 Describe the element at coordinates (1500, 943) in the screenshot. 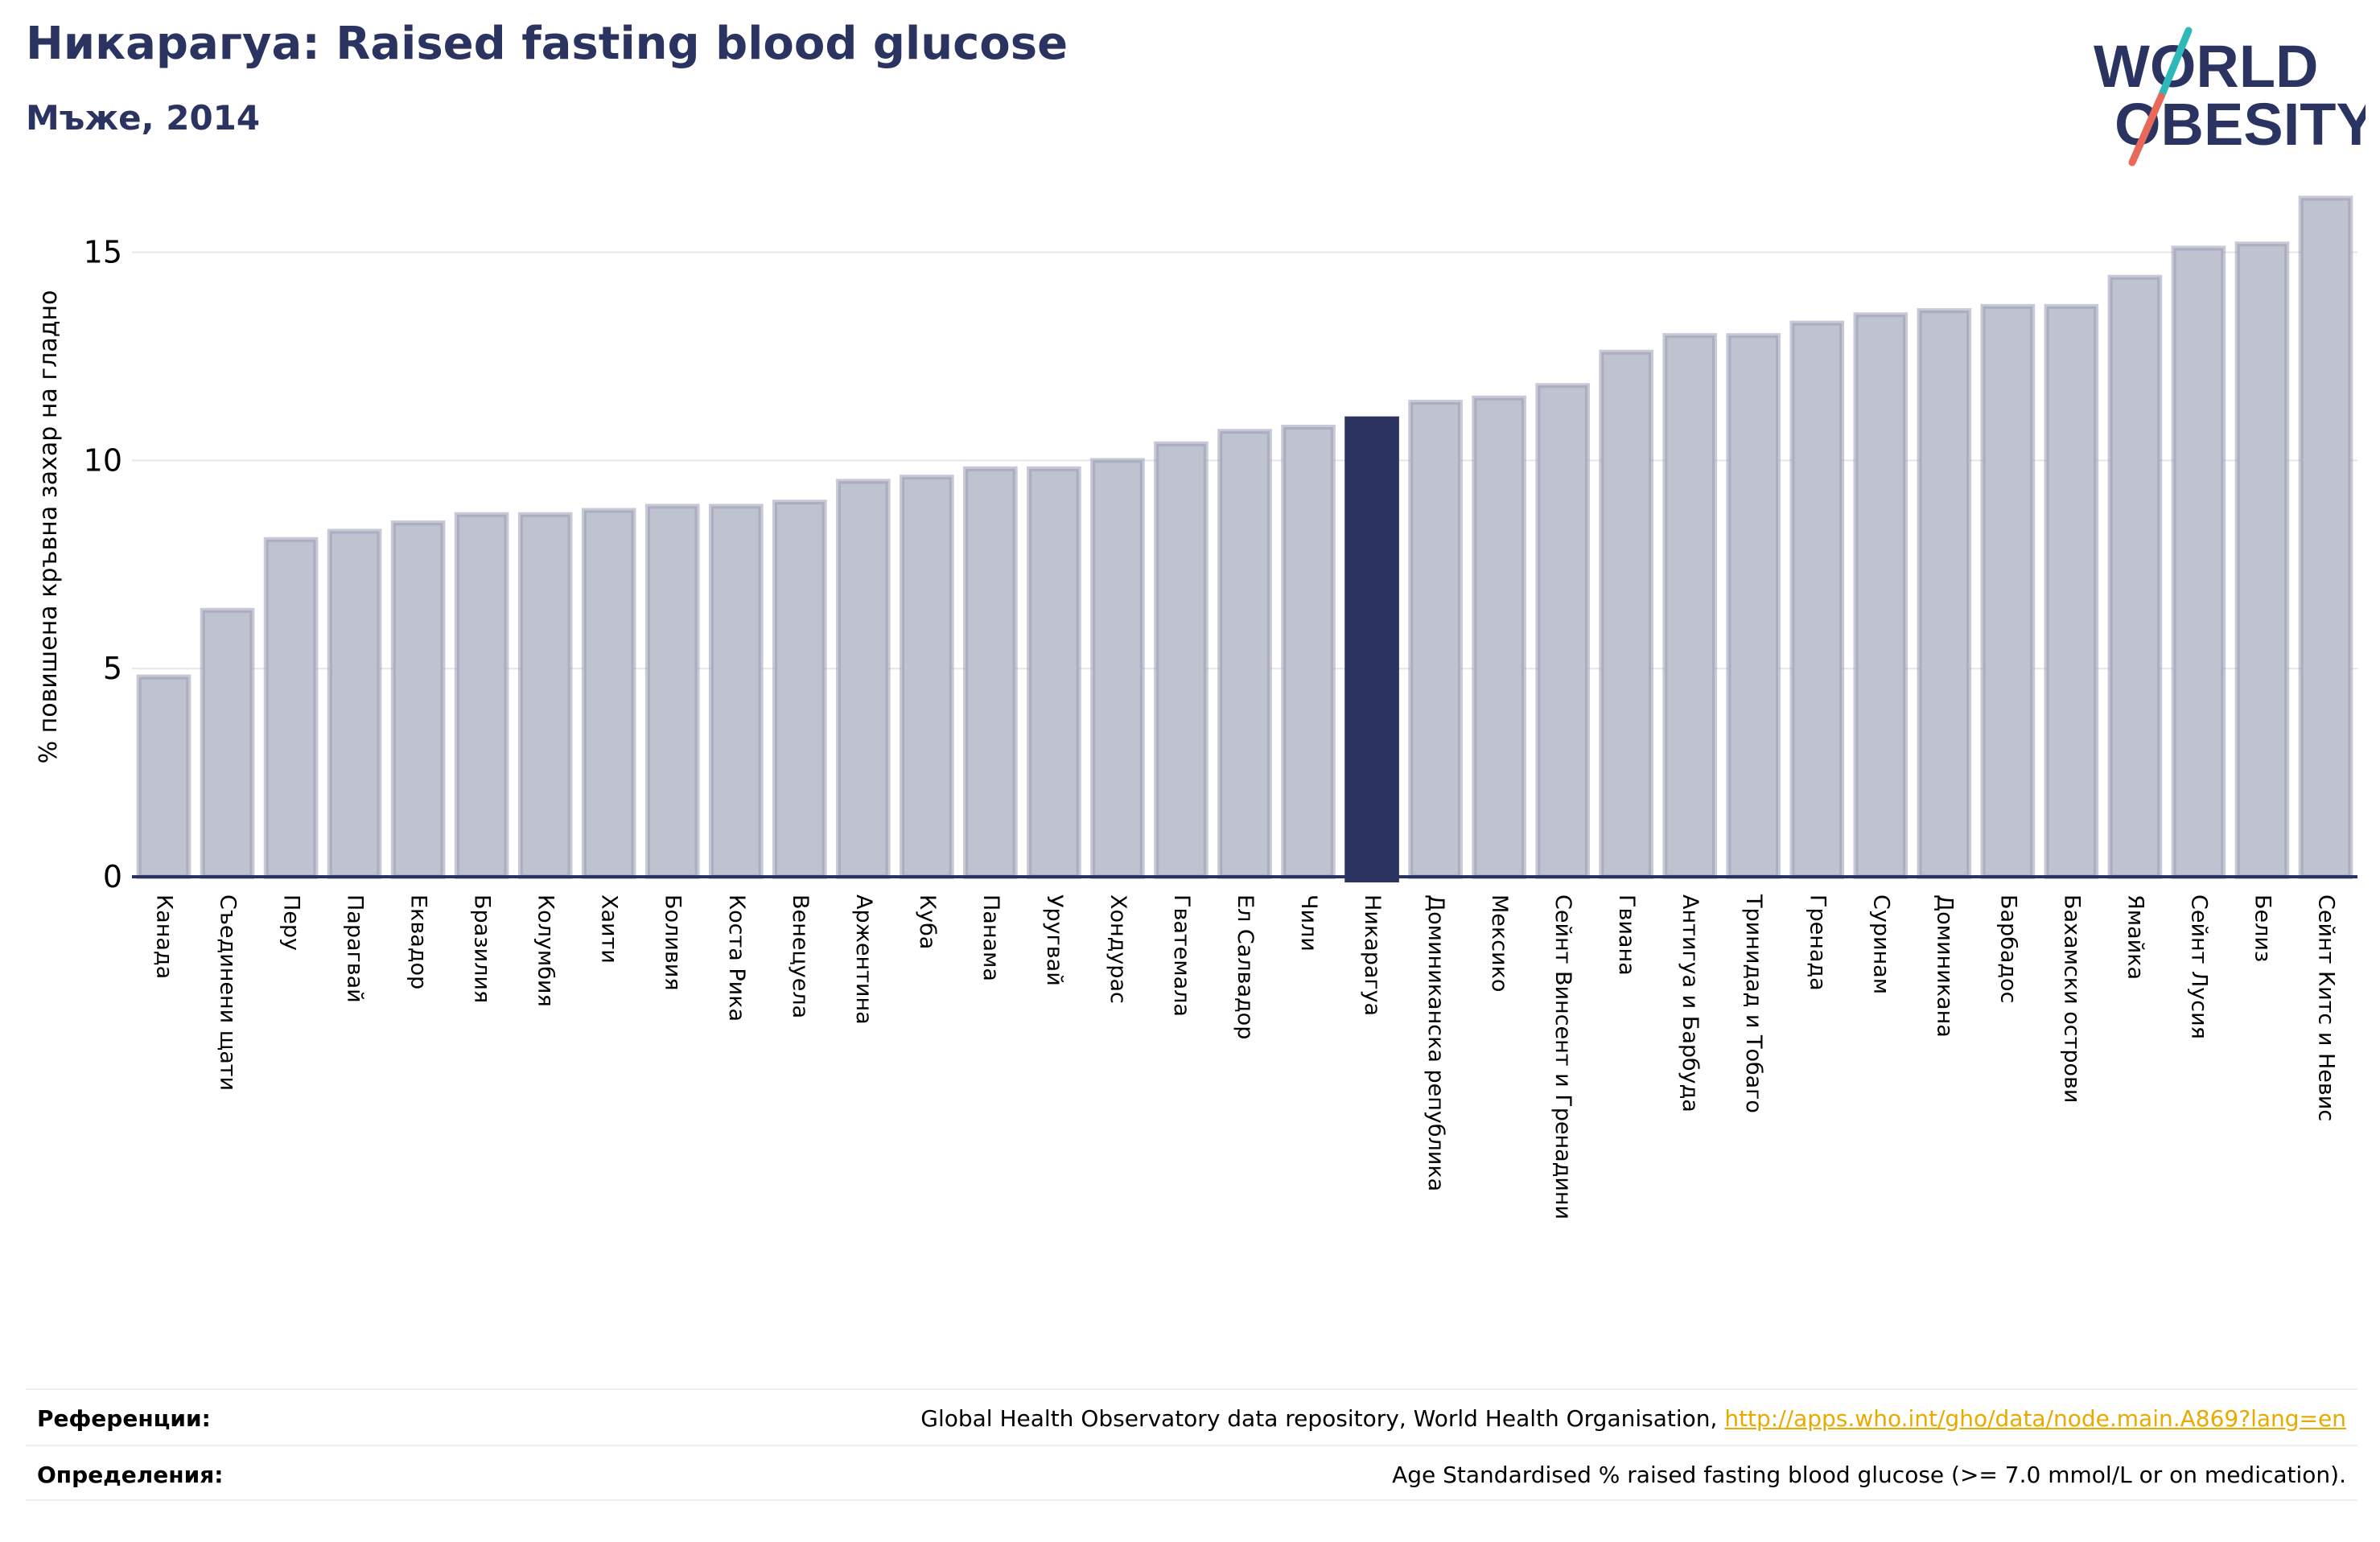

I see `x-tick-label: Мексико` at that location.